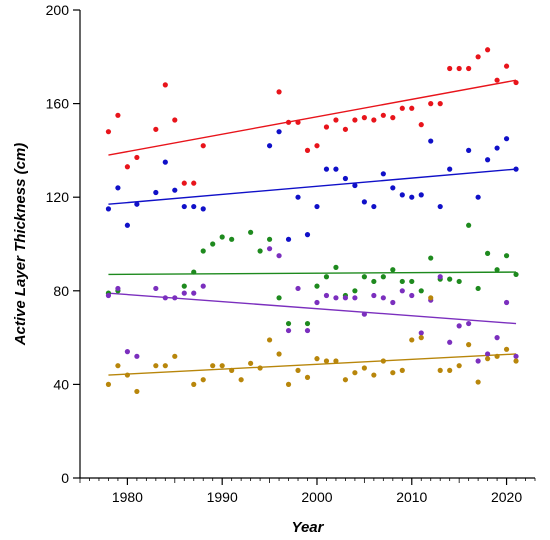 This screenshot has width=550, height=540. I want to click on y-tick-label: 160, so click(58, 104).